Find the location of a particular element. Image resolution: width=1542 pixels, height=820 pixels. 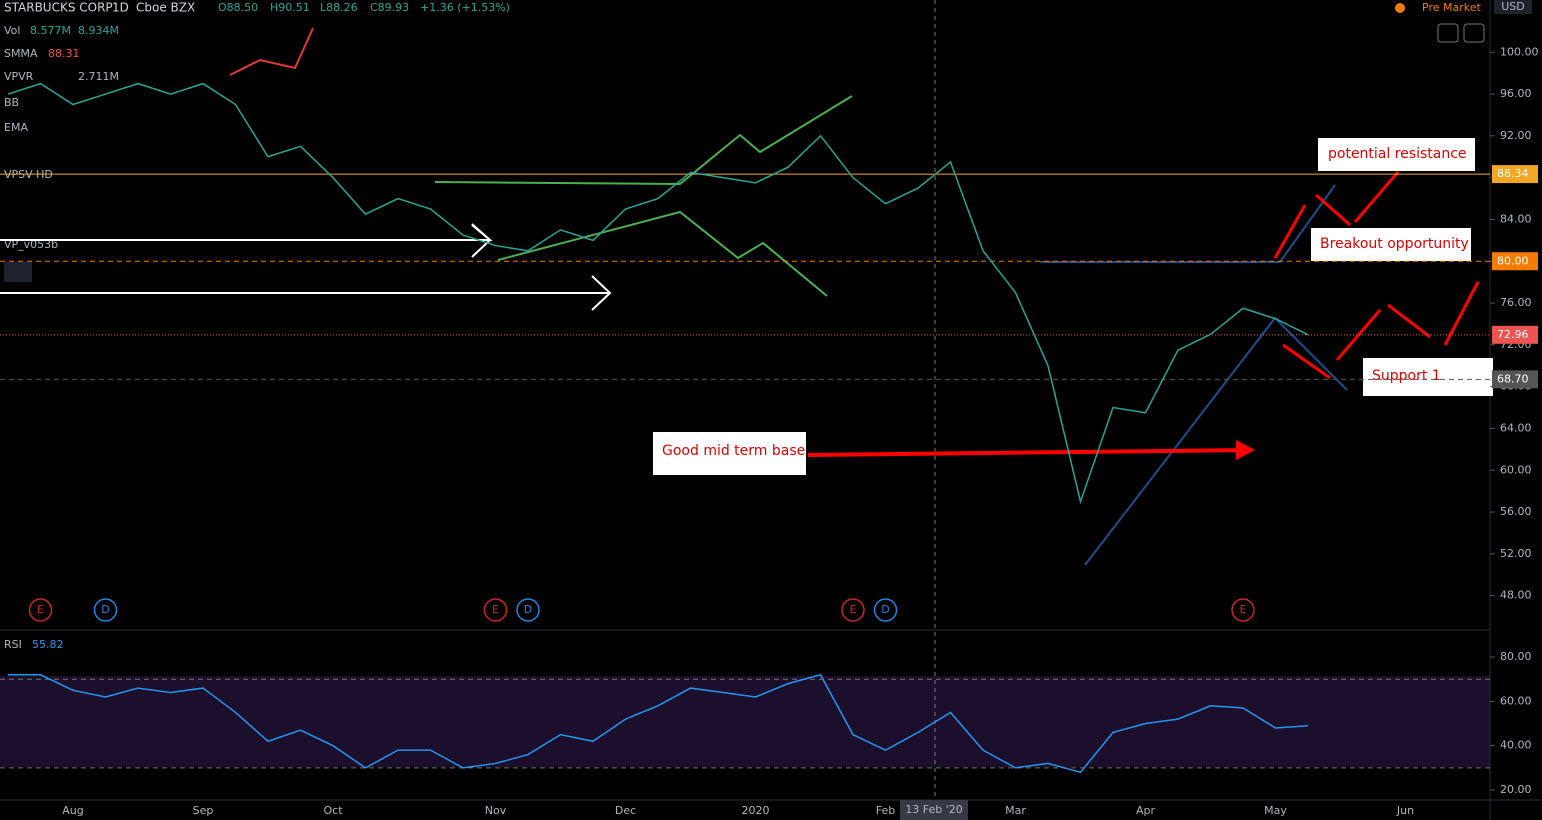

interval: 1D is located at coordinates (120, 8).